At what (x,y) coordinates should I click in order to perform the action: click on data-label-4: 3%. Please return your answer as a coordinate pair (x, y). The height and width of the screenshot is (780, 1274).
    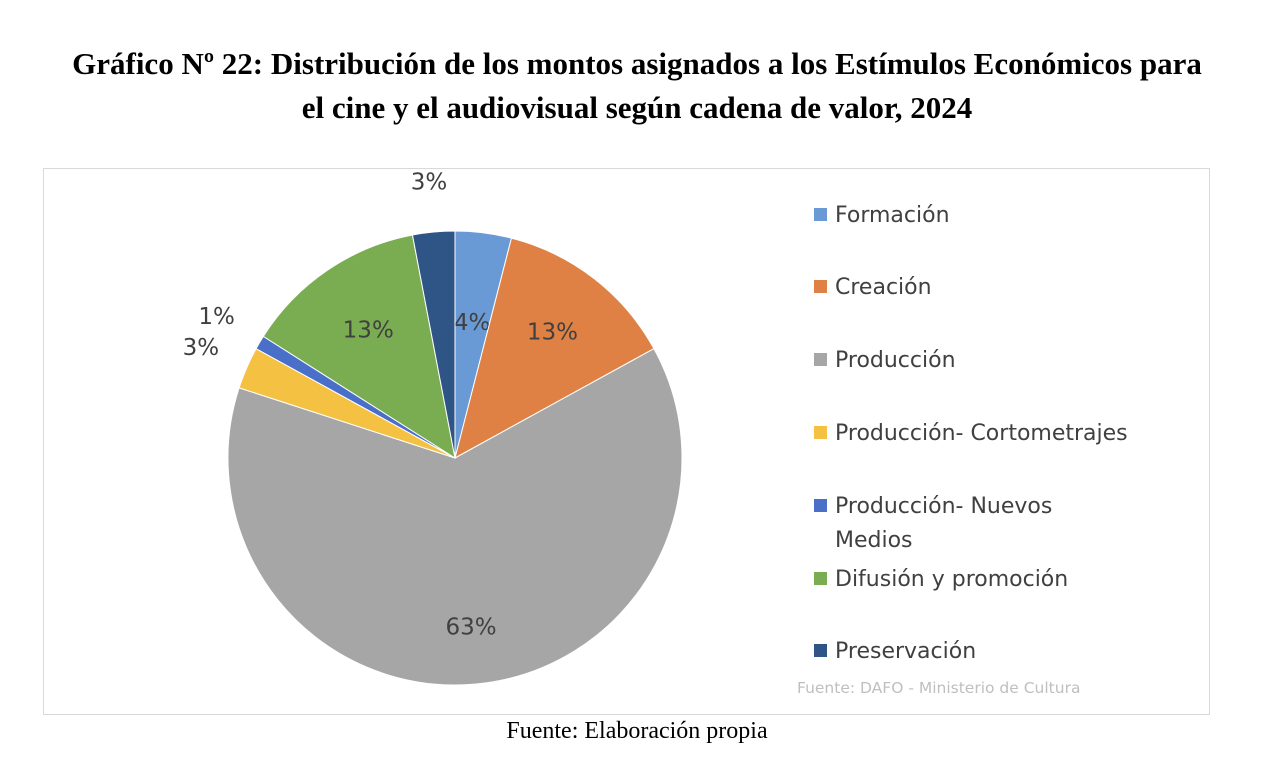
    Looking at the image, I should click on (201, 348).